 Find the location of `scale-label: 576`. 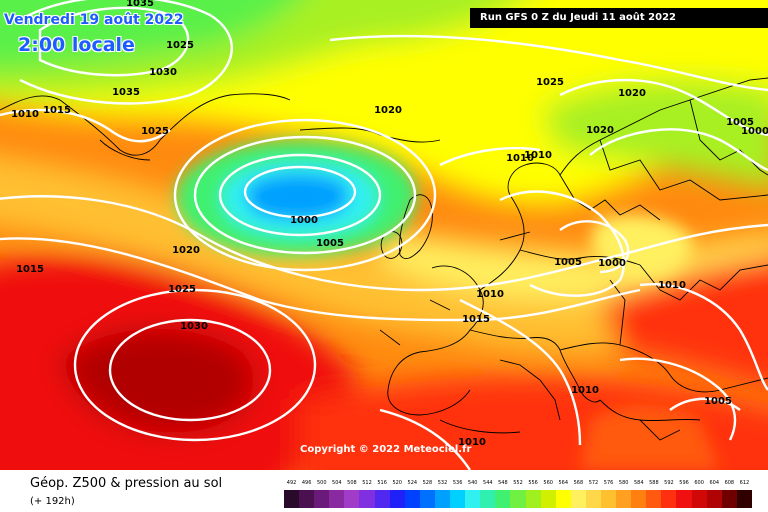

scale-label: 576 is located at coordinates (608, 483).